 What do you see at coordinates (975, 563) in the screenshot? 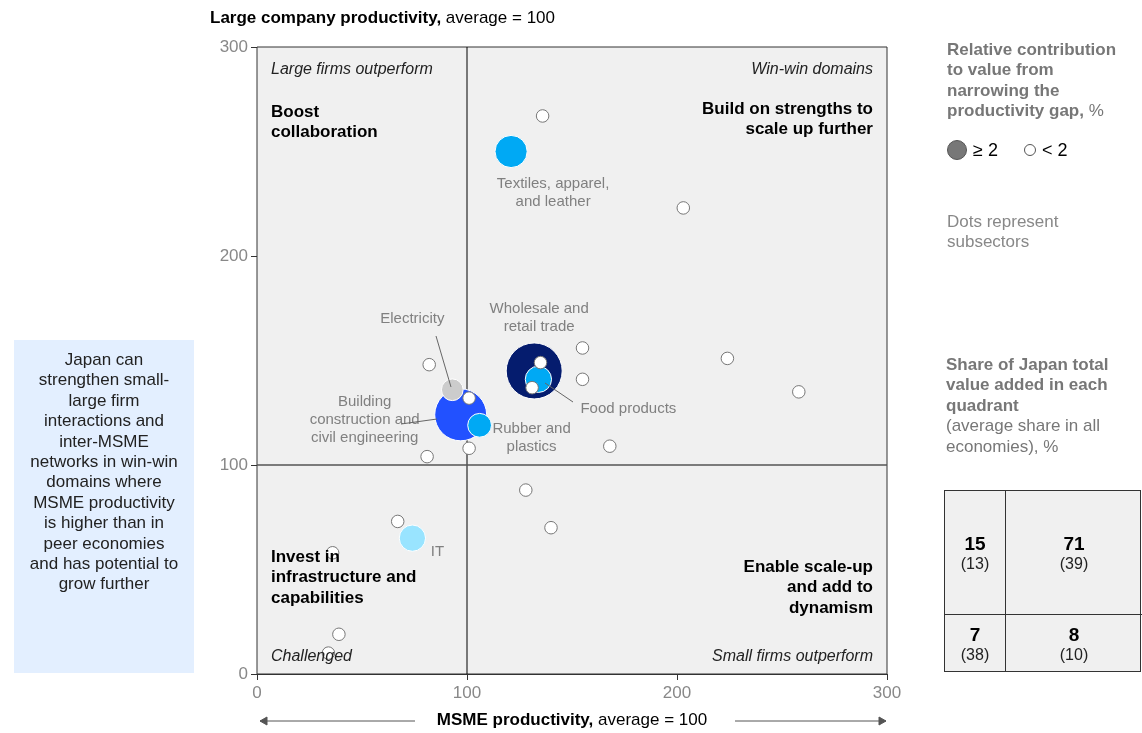
I see `text: (13)` at bounding box center [975, 563].